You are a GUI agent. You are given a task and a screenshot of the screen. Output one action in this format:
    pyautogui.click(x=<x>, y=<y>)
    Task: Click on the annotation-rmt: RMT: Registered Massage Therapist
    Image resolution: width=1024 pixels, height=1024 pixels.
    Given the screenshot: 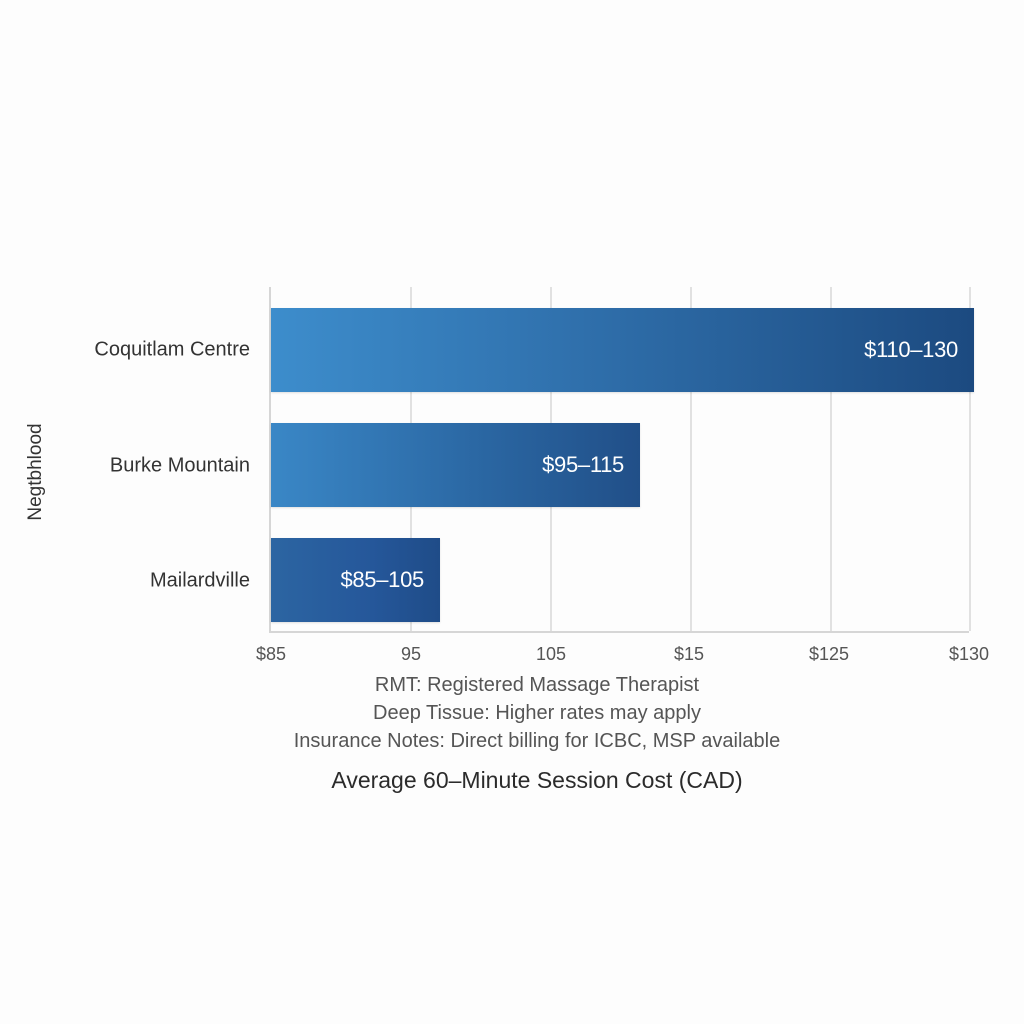 What is the action you would take?
    pyautogui.click(x=537, y=685)
    